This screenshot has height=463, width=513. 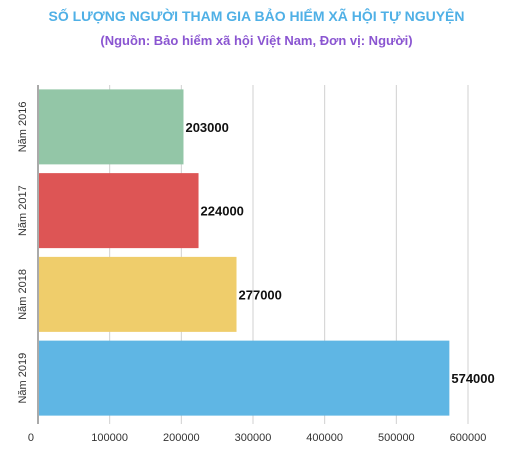 What do you see at coordinates (23, 294) in the screenshot?
I see `category-label: Năm 2018` at bounding box center [23, 294].